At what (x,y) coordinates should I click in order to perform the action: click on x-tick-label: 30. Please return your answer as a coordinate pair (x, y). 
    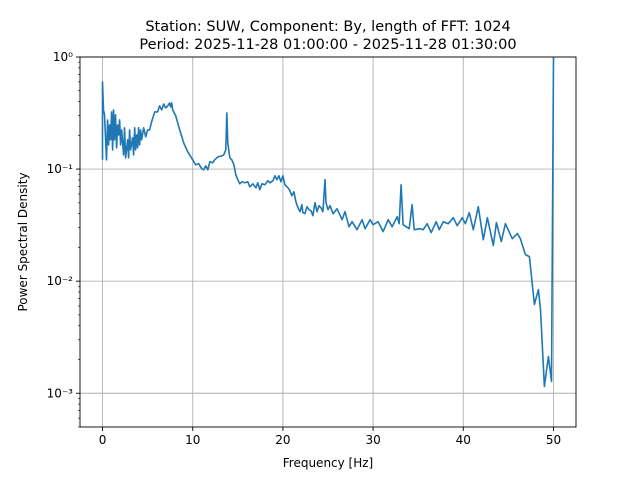
    Looking at the image, I should click on (372, 440).